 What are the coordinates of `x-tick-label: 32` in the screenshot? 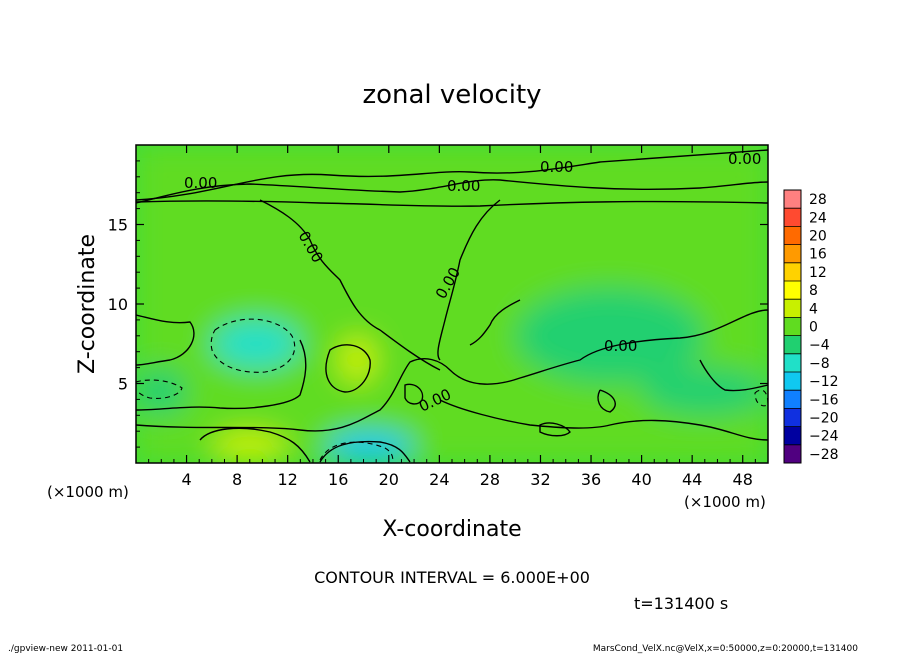 It's located at (540, 479).